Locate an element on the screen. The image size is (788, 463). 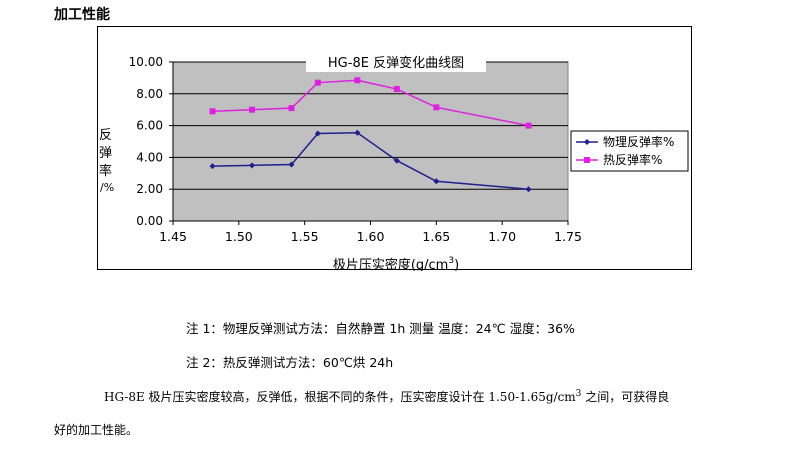
x-axis-label: 极片压实密度(g/cm3) is located at coordinates (396, 263).